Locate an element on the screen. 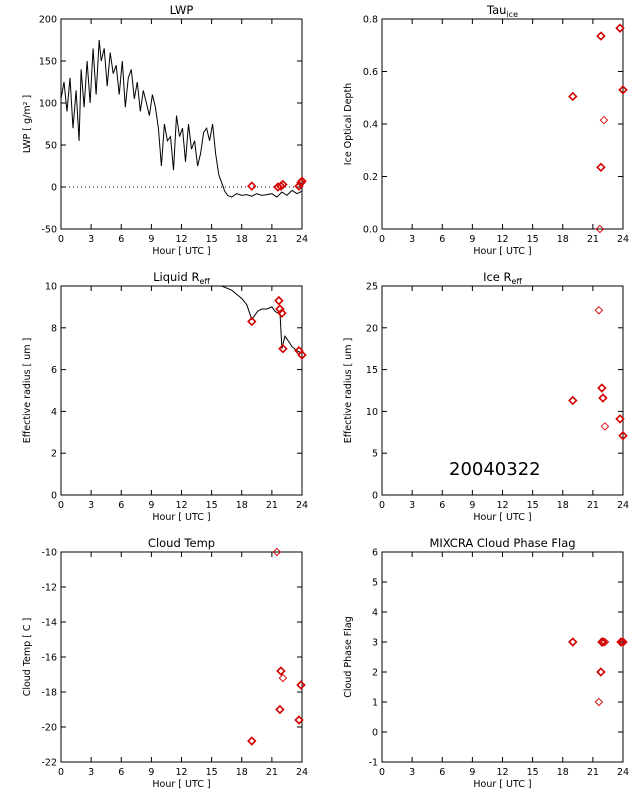  y-axis-label: LWP [ g/m² ] is located at coordinates (27, 124).